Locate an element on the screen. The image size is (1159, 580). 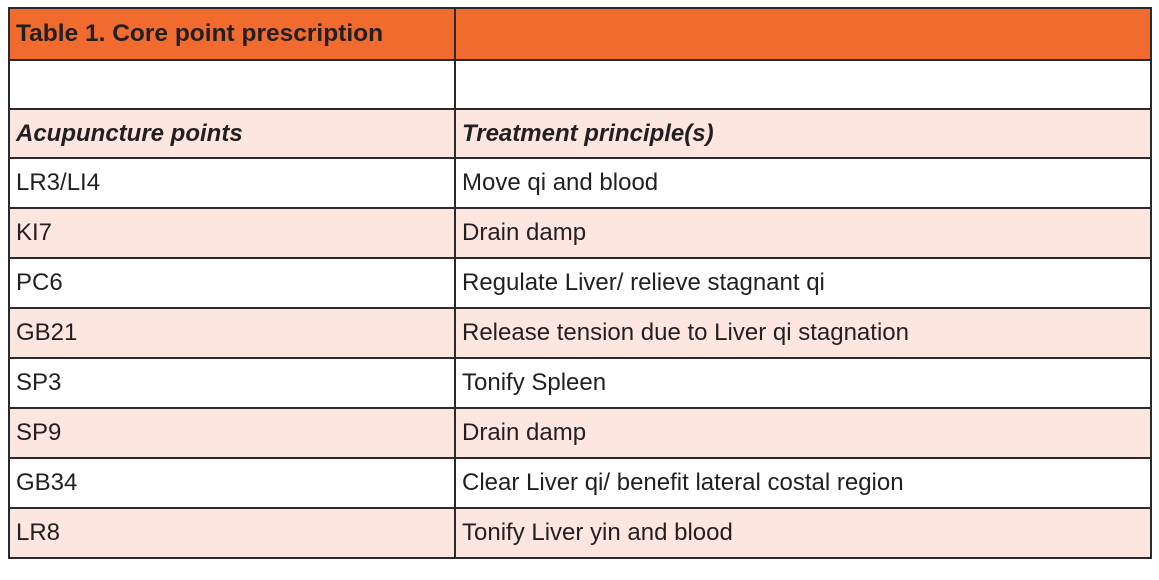
table-row: KI7 Drain damp is located at coordinates (580, 233).